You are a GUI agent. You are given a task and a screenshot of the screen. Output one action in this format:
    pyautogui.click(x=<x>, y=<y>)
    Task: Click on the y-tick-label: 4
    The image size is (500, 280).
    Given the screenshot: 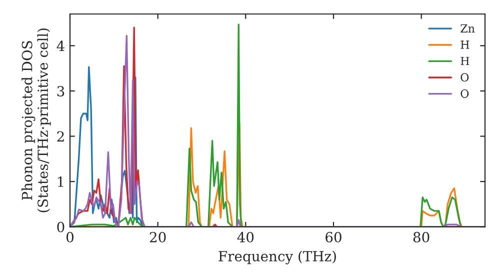 What is the action you would take?
    pyautogui.click(x=60, y=45)
    